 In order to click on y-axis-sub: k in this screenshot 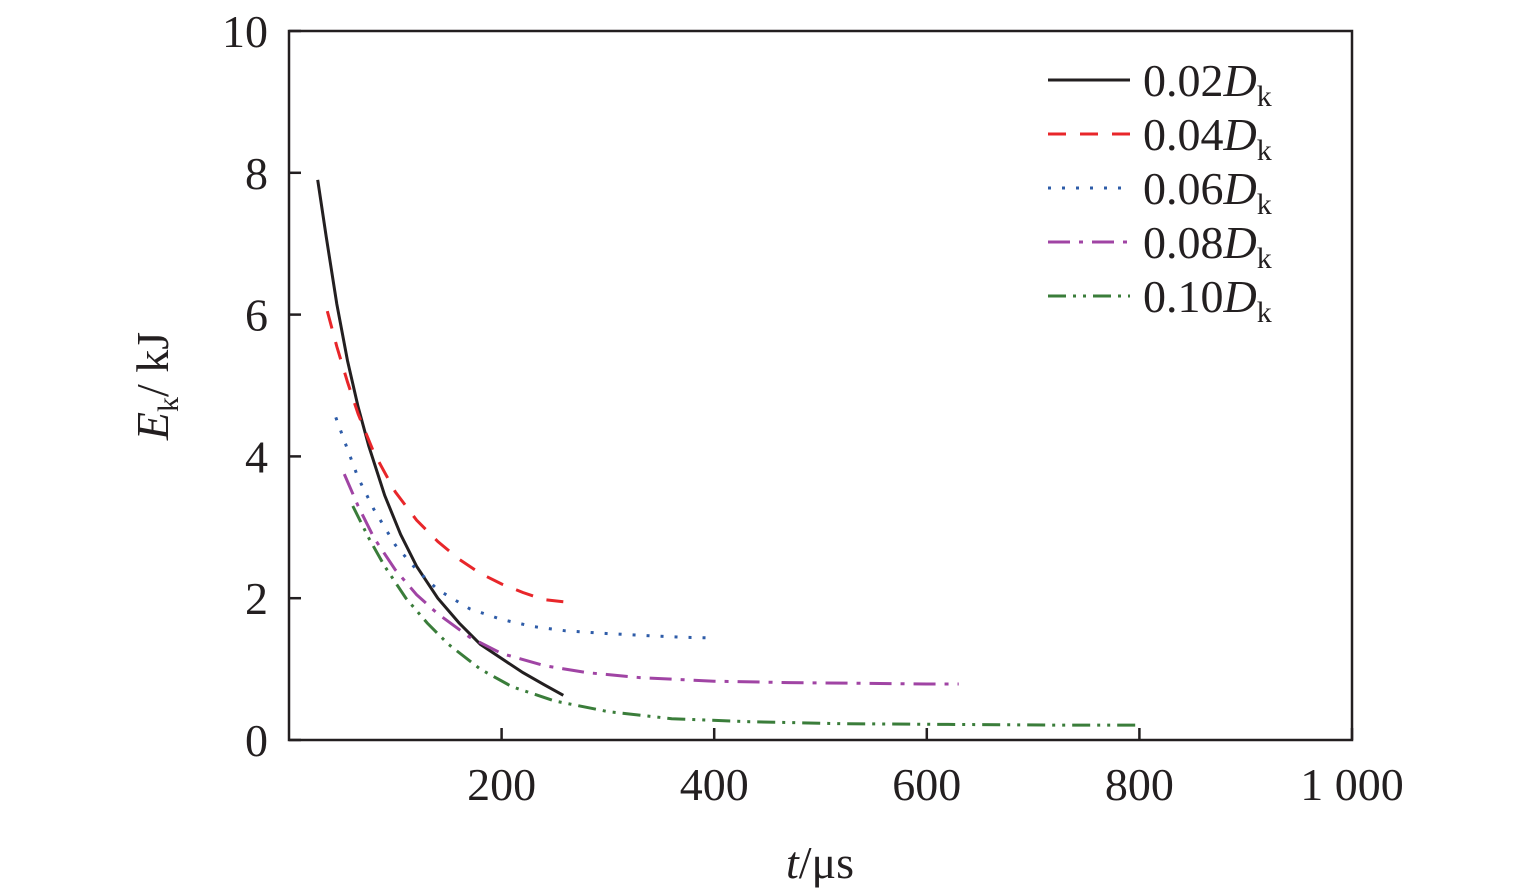, I will do `click(168, 404)`.